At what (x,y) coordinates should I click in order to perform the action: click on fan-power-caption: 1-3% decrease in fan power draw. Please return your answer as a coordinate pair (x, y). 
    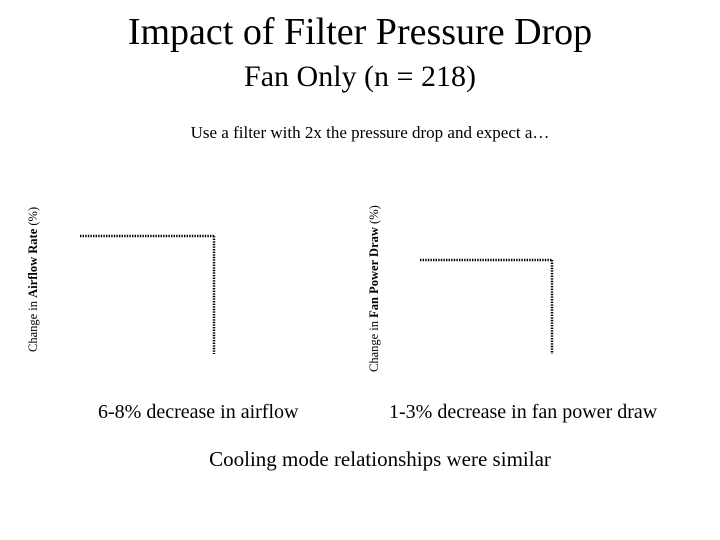
    Looking at the image, I should click on (523, 412).